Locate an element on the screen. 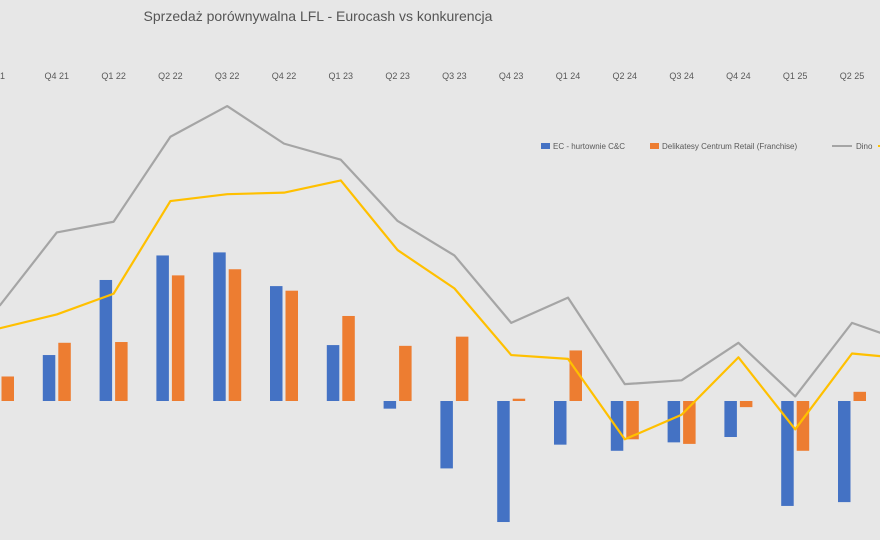 The width and height of the screenshot is (880, 540). x-tick-label: Q4 21 is located at coordinates (57, 76).